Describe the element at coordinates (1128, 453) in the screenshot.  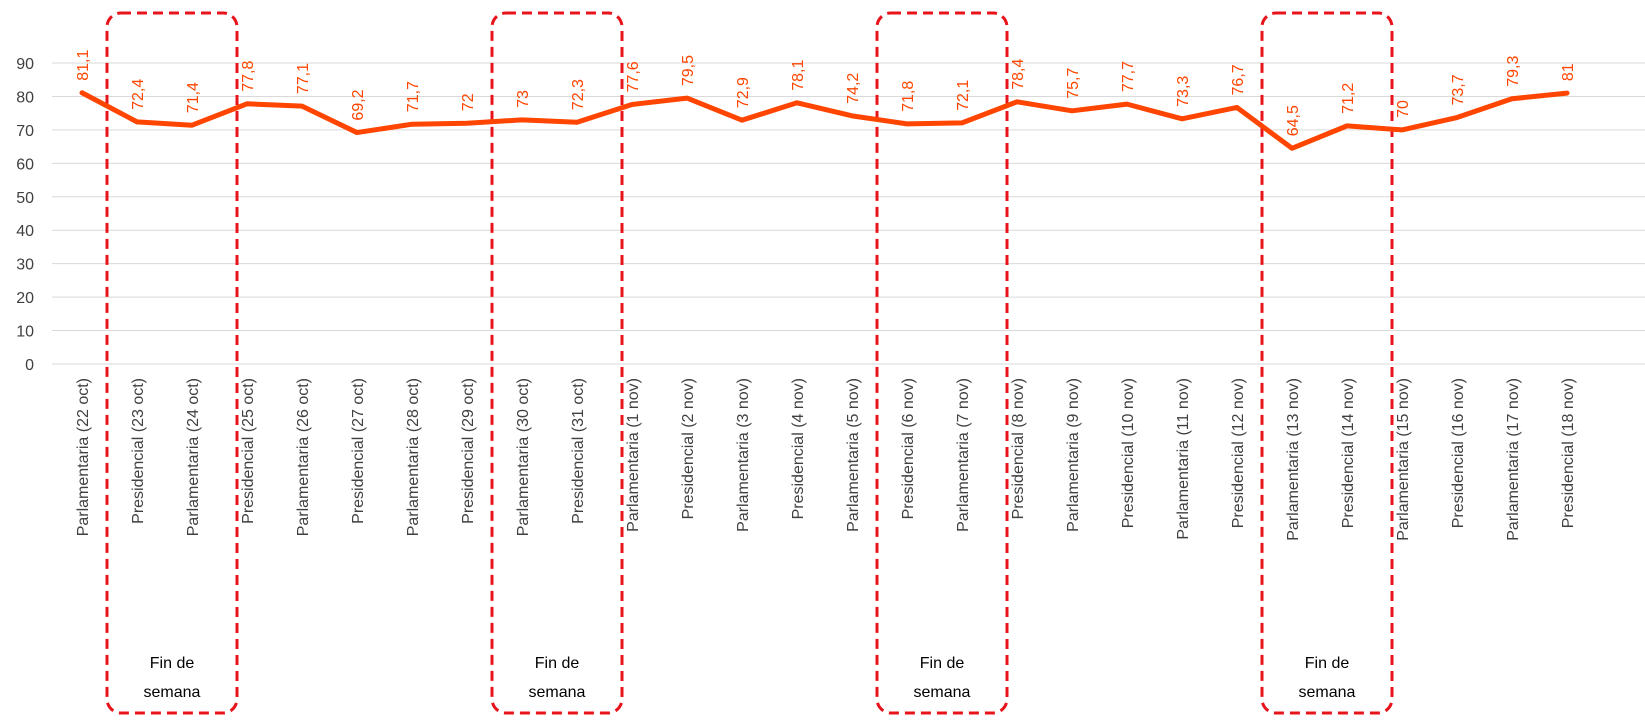
I see `x-tick-label: Presidencial (10 nov)` at that location.